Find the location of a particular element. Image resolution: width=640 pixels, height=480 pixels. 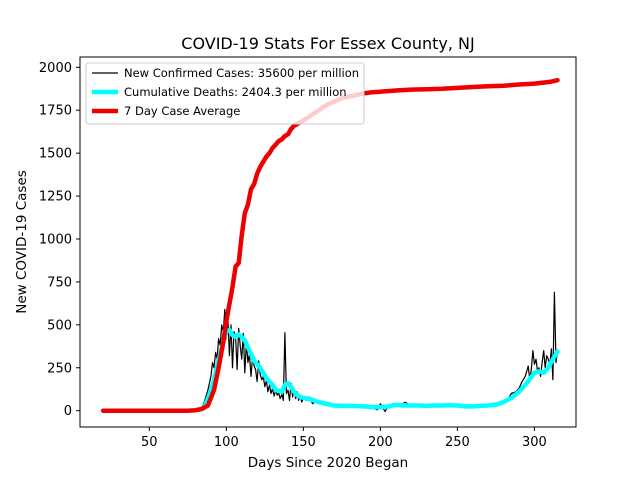

x-axis-label: Days Since 2020 Began is located at coordinates (328, 463).